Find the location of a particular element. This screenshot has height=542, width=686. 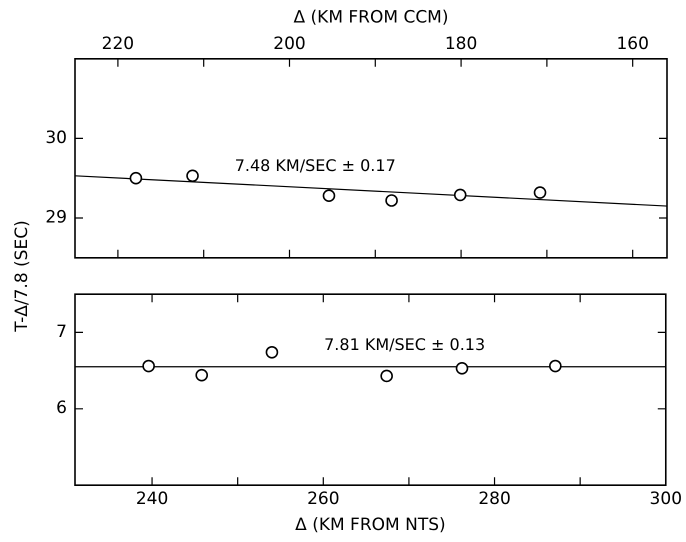

y-axis-title: T-Δ/7.8 (SEC) is located at coordinates (22, 276).